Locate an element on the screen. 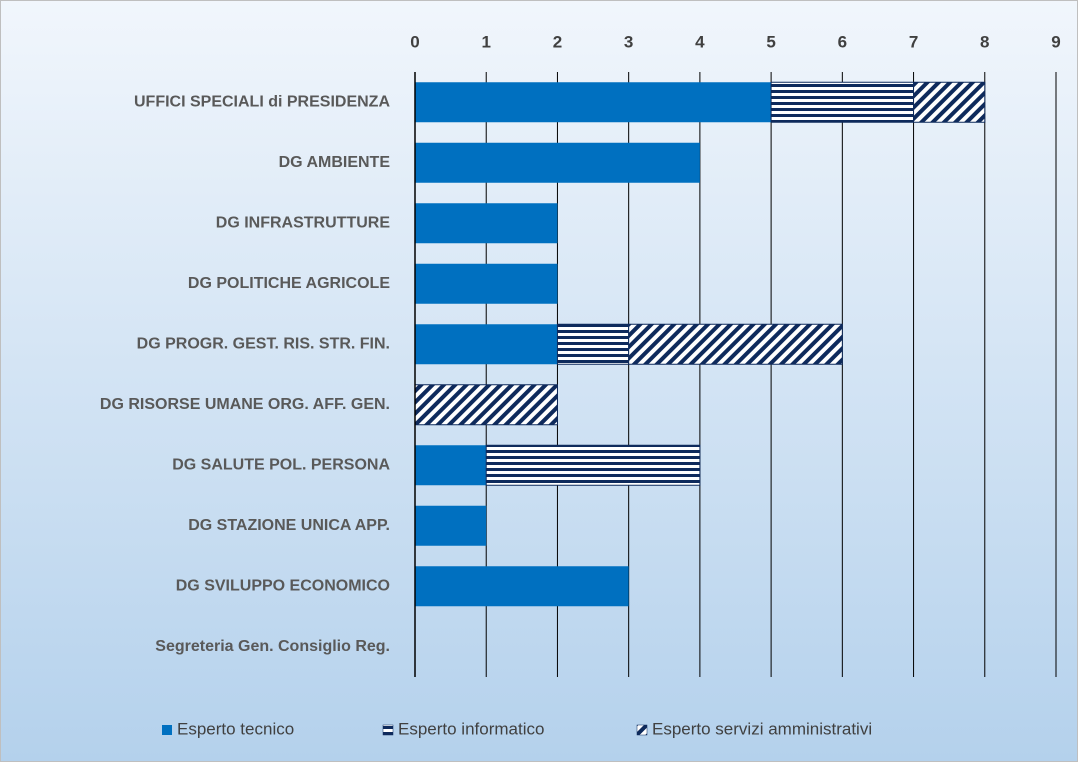 Image resolution: width=1078 pixels, height=767 pixels. x-tick-label: 8 is located at coordinates (984, 41).